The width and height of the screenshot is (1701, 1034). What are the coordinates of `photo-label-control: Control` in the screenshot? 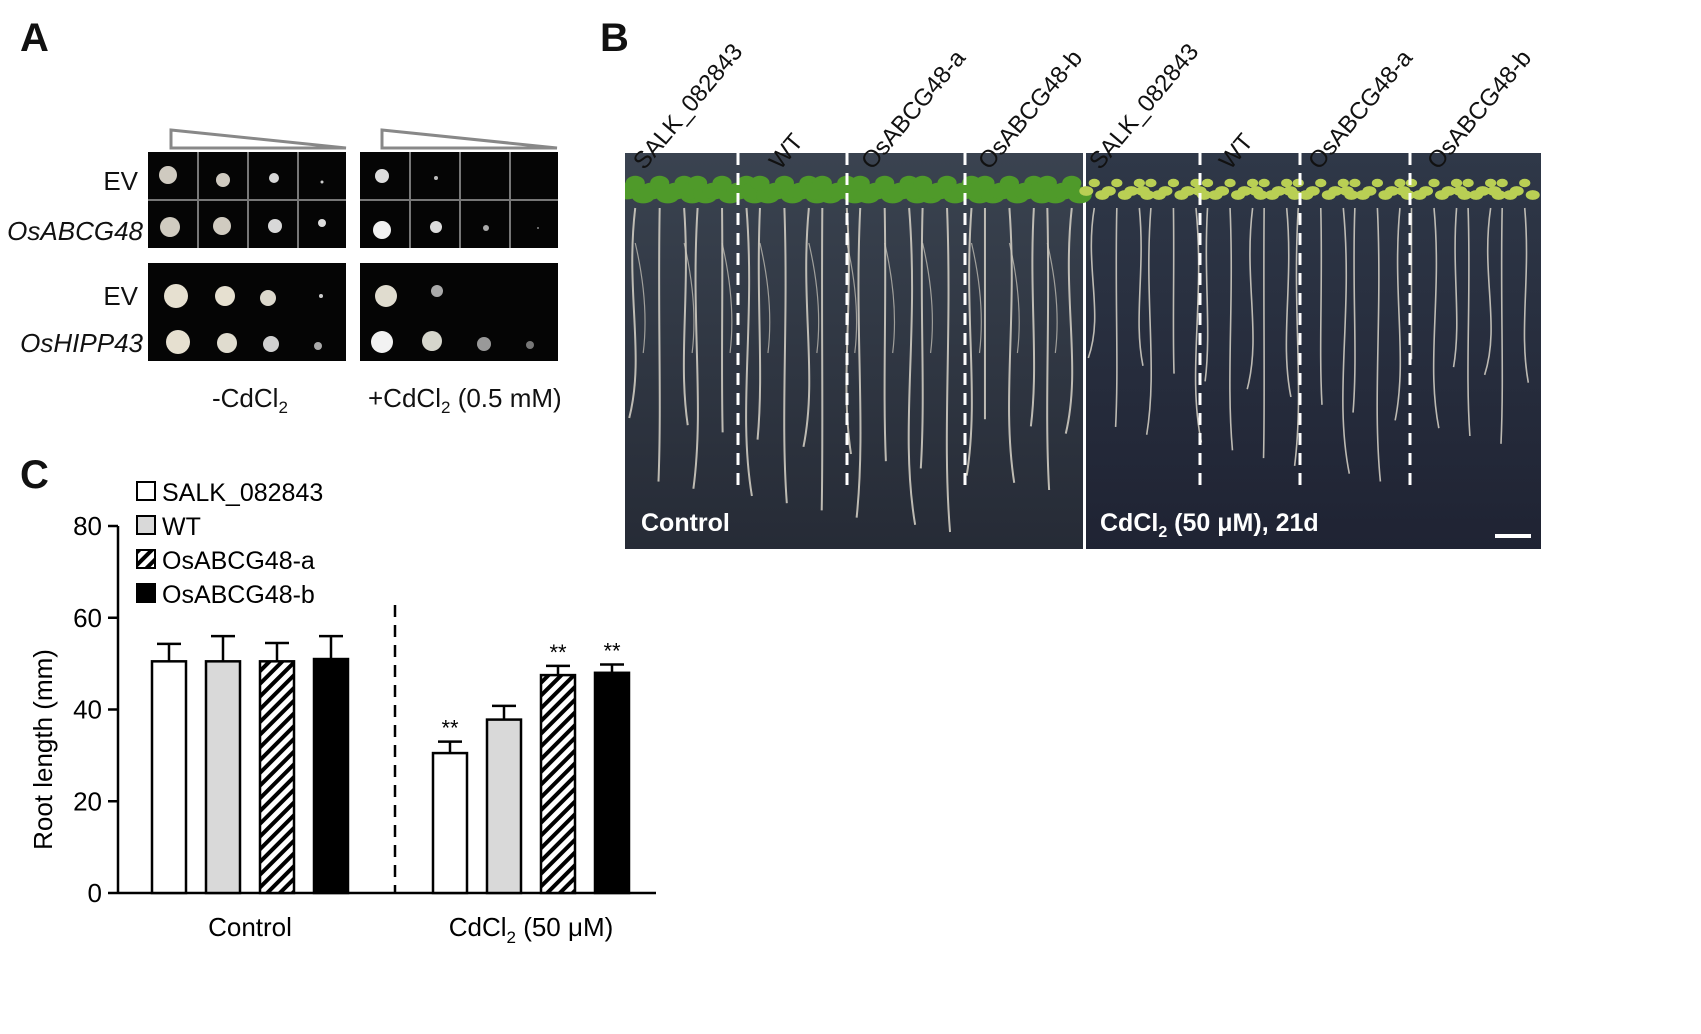 It's located at (685, 523).